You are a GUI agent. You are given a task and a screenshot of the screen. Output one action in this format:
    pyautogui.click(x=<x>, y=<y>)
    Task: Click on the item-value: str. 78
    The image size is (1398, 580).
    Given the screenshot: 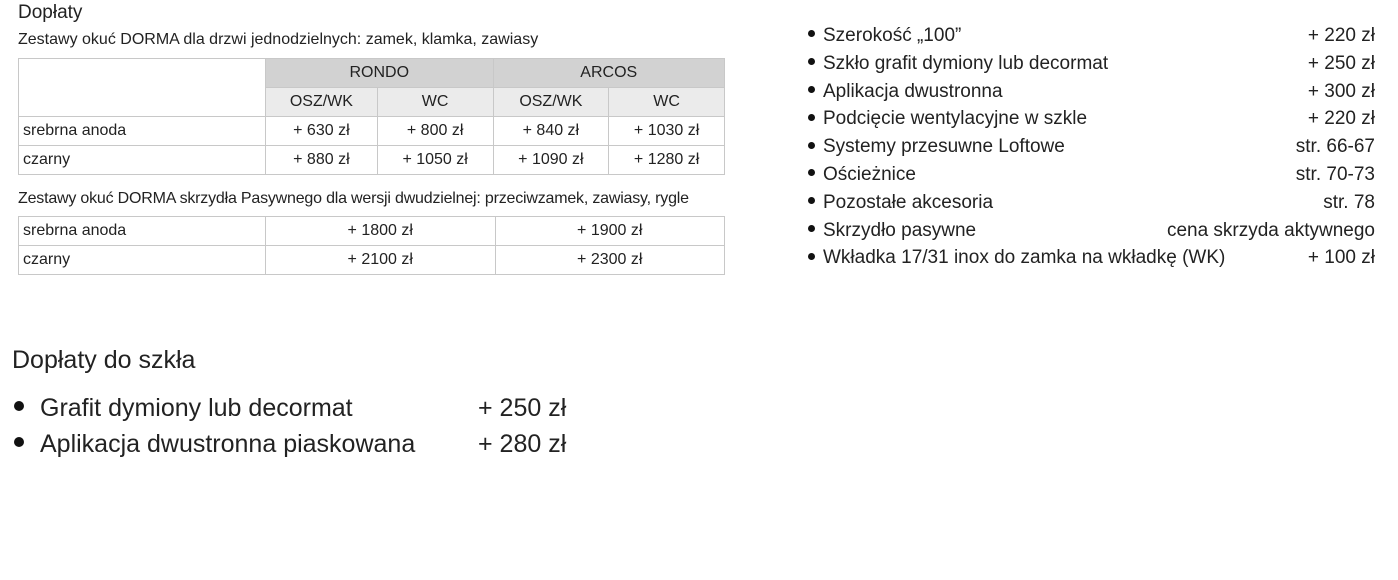 What is the action you would take?
    pyautogui.click(x=1349, y=202)
    